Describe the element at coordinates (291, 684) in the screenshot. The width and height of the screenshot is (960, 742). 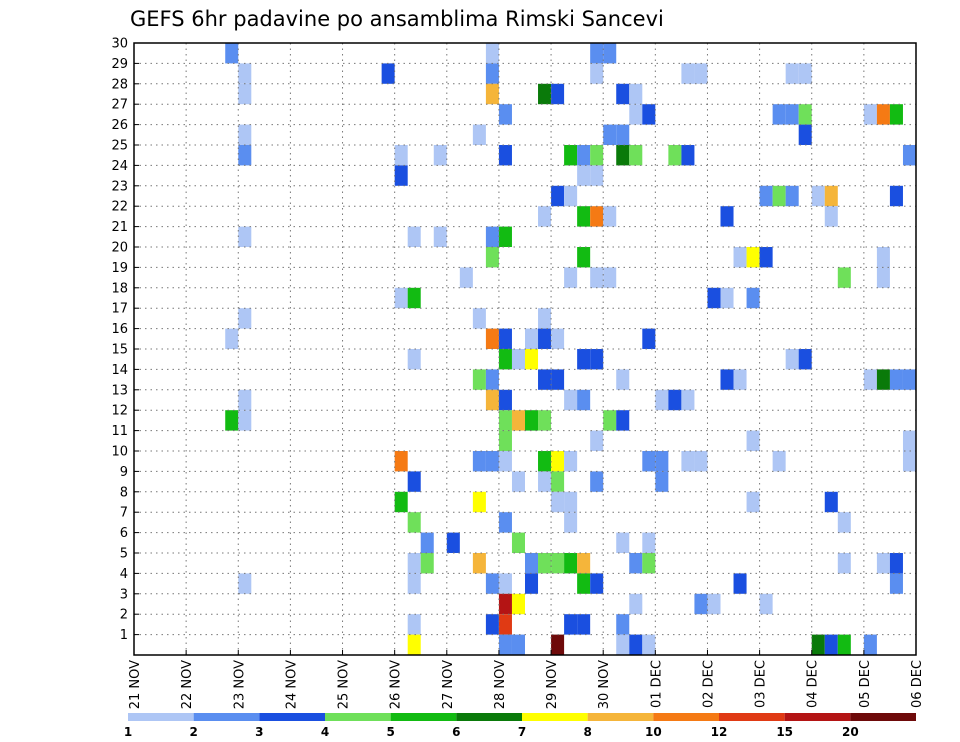
I see `x-tick-label: 24 NOV` at that location.